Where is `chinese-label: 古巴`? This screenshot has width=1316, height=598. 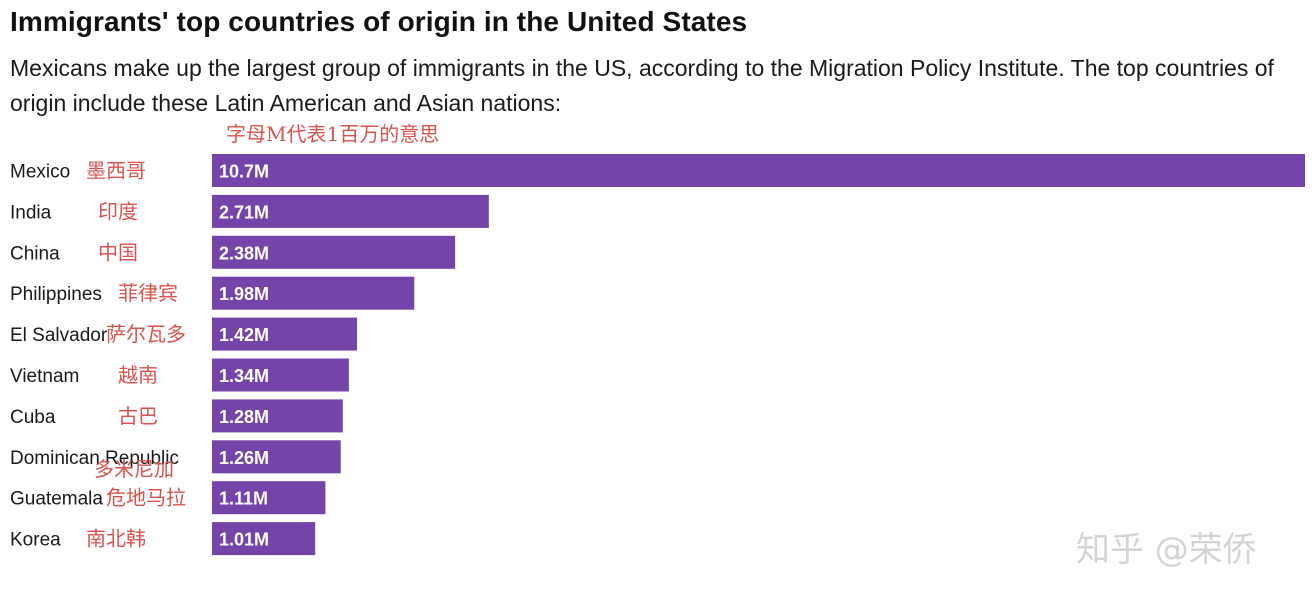
chinese-label: 古巴 is located at coordinates (138, 416).